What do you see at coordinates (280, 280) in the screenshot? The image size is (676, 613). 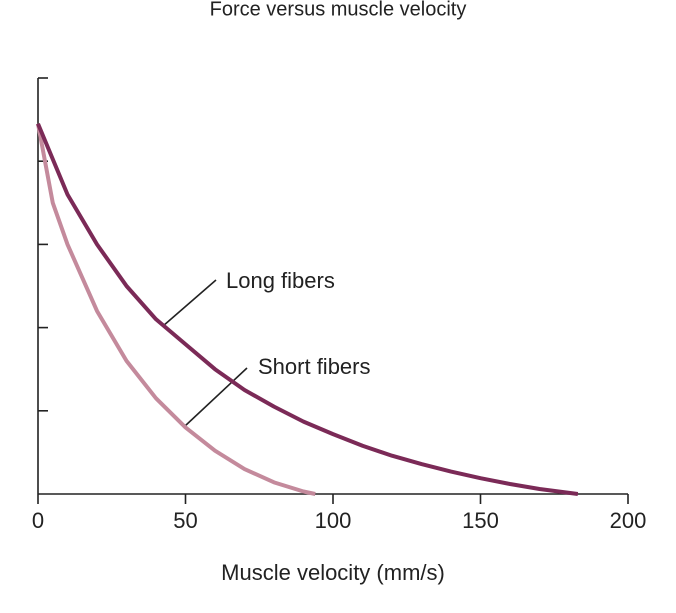 I see `series-label: Long fibers` at bounding box center [280, 280].